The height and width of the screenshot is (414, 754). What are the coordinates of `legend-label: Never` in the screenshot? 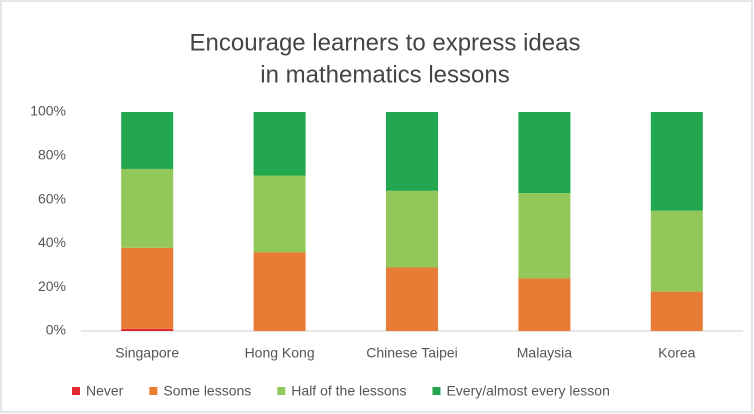 It's located at (105, 391).